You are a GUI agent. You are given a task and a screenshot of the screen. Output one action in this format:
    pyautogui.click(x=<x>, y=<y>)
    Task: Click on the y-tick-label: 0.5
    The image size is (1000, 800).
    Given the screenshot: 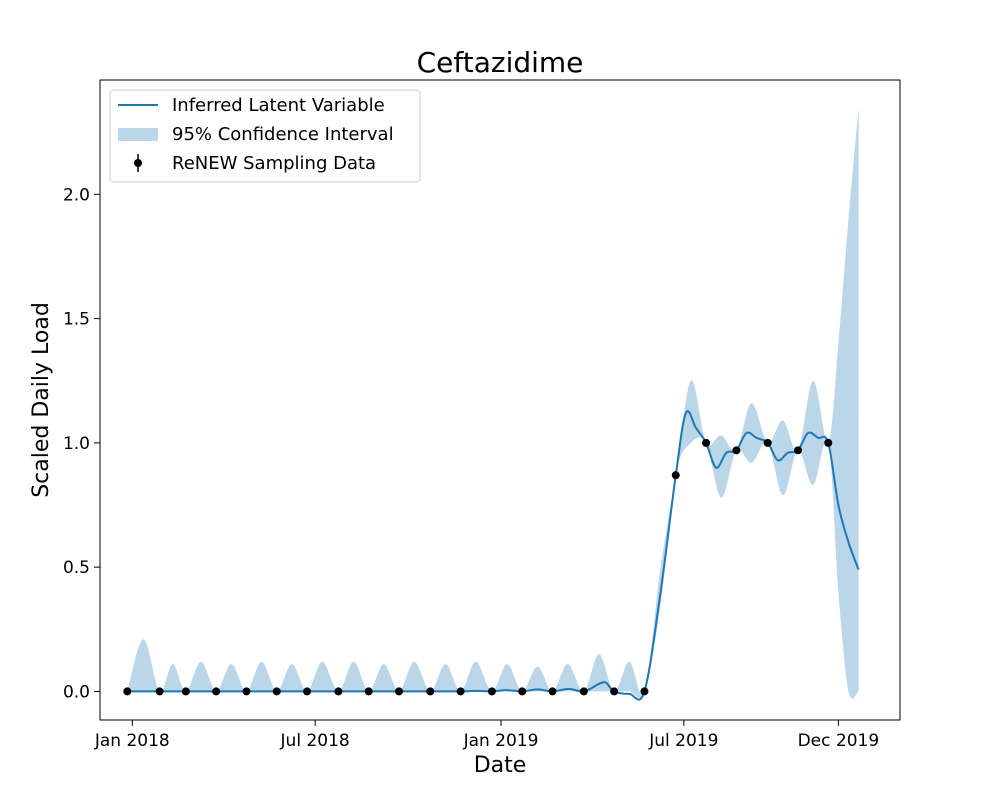 What is the action you would take?
    pyautogui.click(x=76, y=568)
    